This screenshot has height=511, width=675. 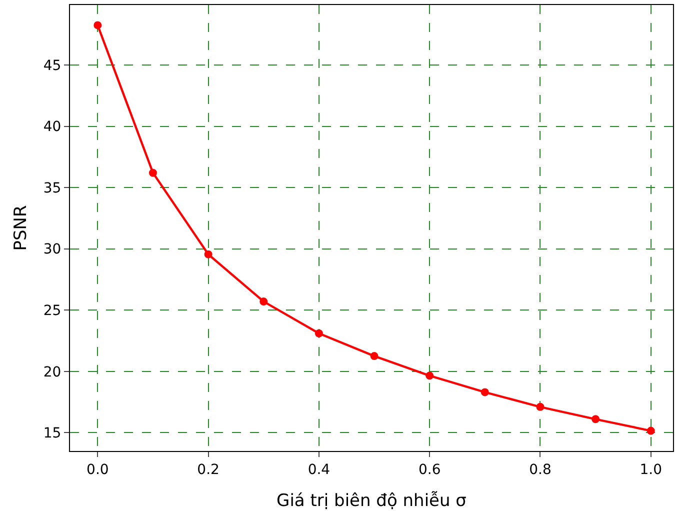 I want to click on y-tick-label: 45, so click(x=52, y=66).